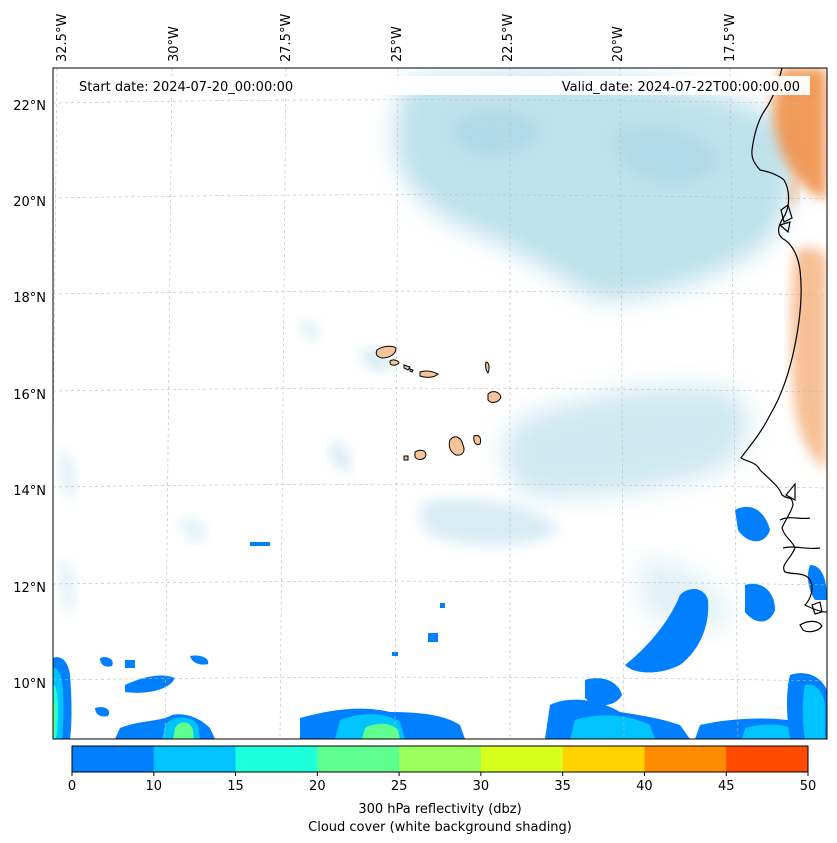 The width and height of the screenshot is (837, 843). What do you see at coordinates (29, 106) in the screenshot?
I see `lat-label-22n: 22°N` at bounding box center [29, 106].